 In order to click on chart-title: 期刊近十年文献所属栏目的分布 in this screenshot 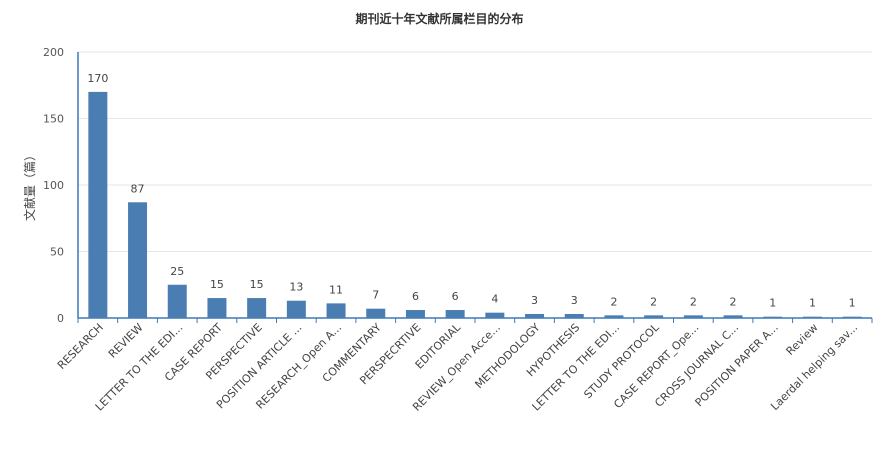, I will do `click(439, 19)`.